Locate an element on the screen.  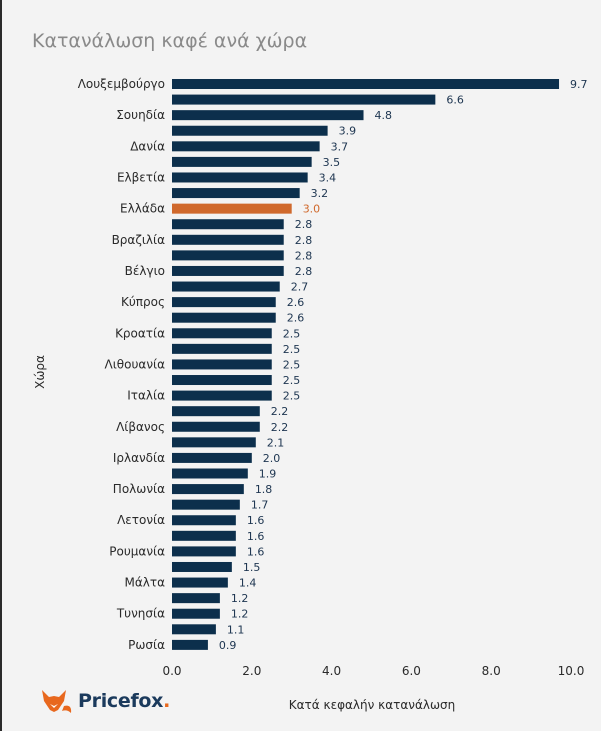
category-label: Ιρλανδία is located at coordinates (139, 458).